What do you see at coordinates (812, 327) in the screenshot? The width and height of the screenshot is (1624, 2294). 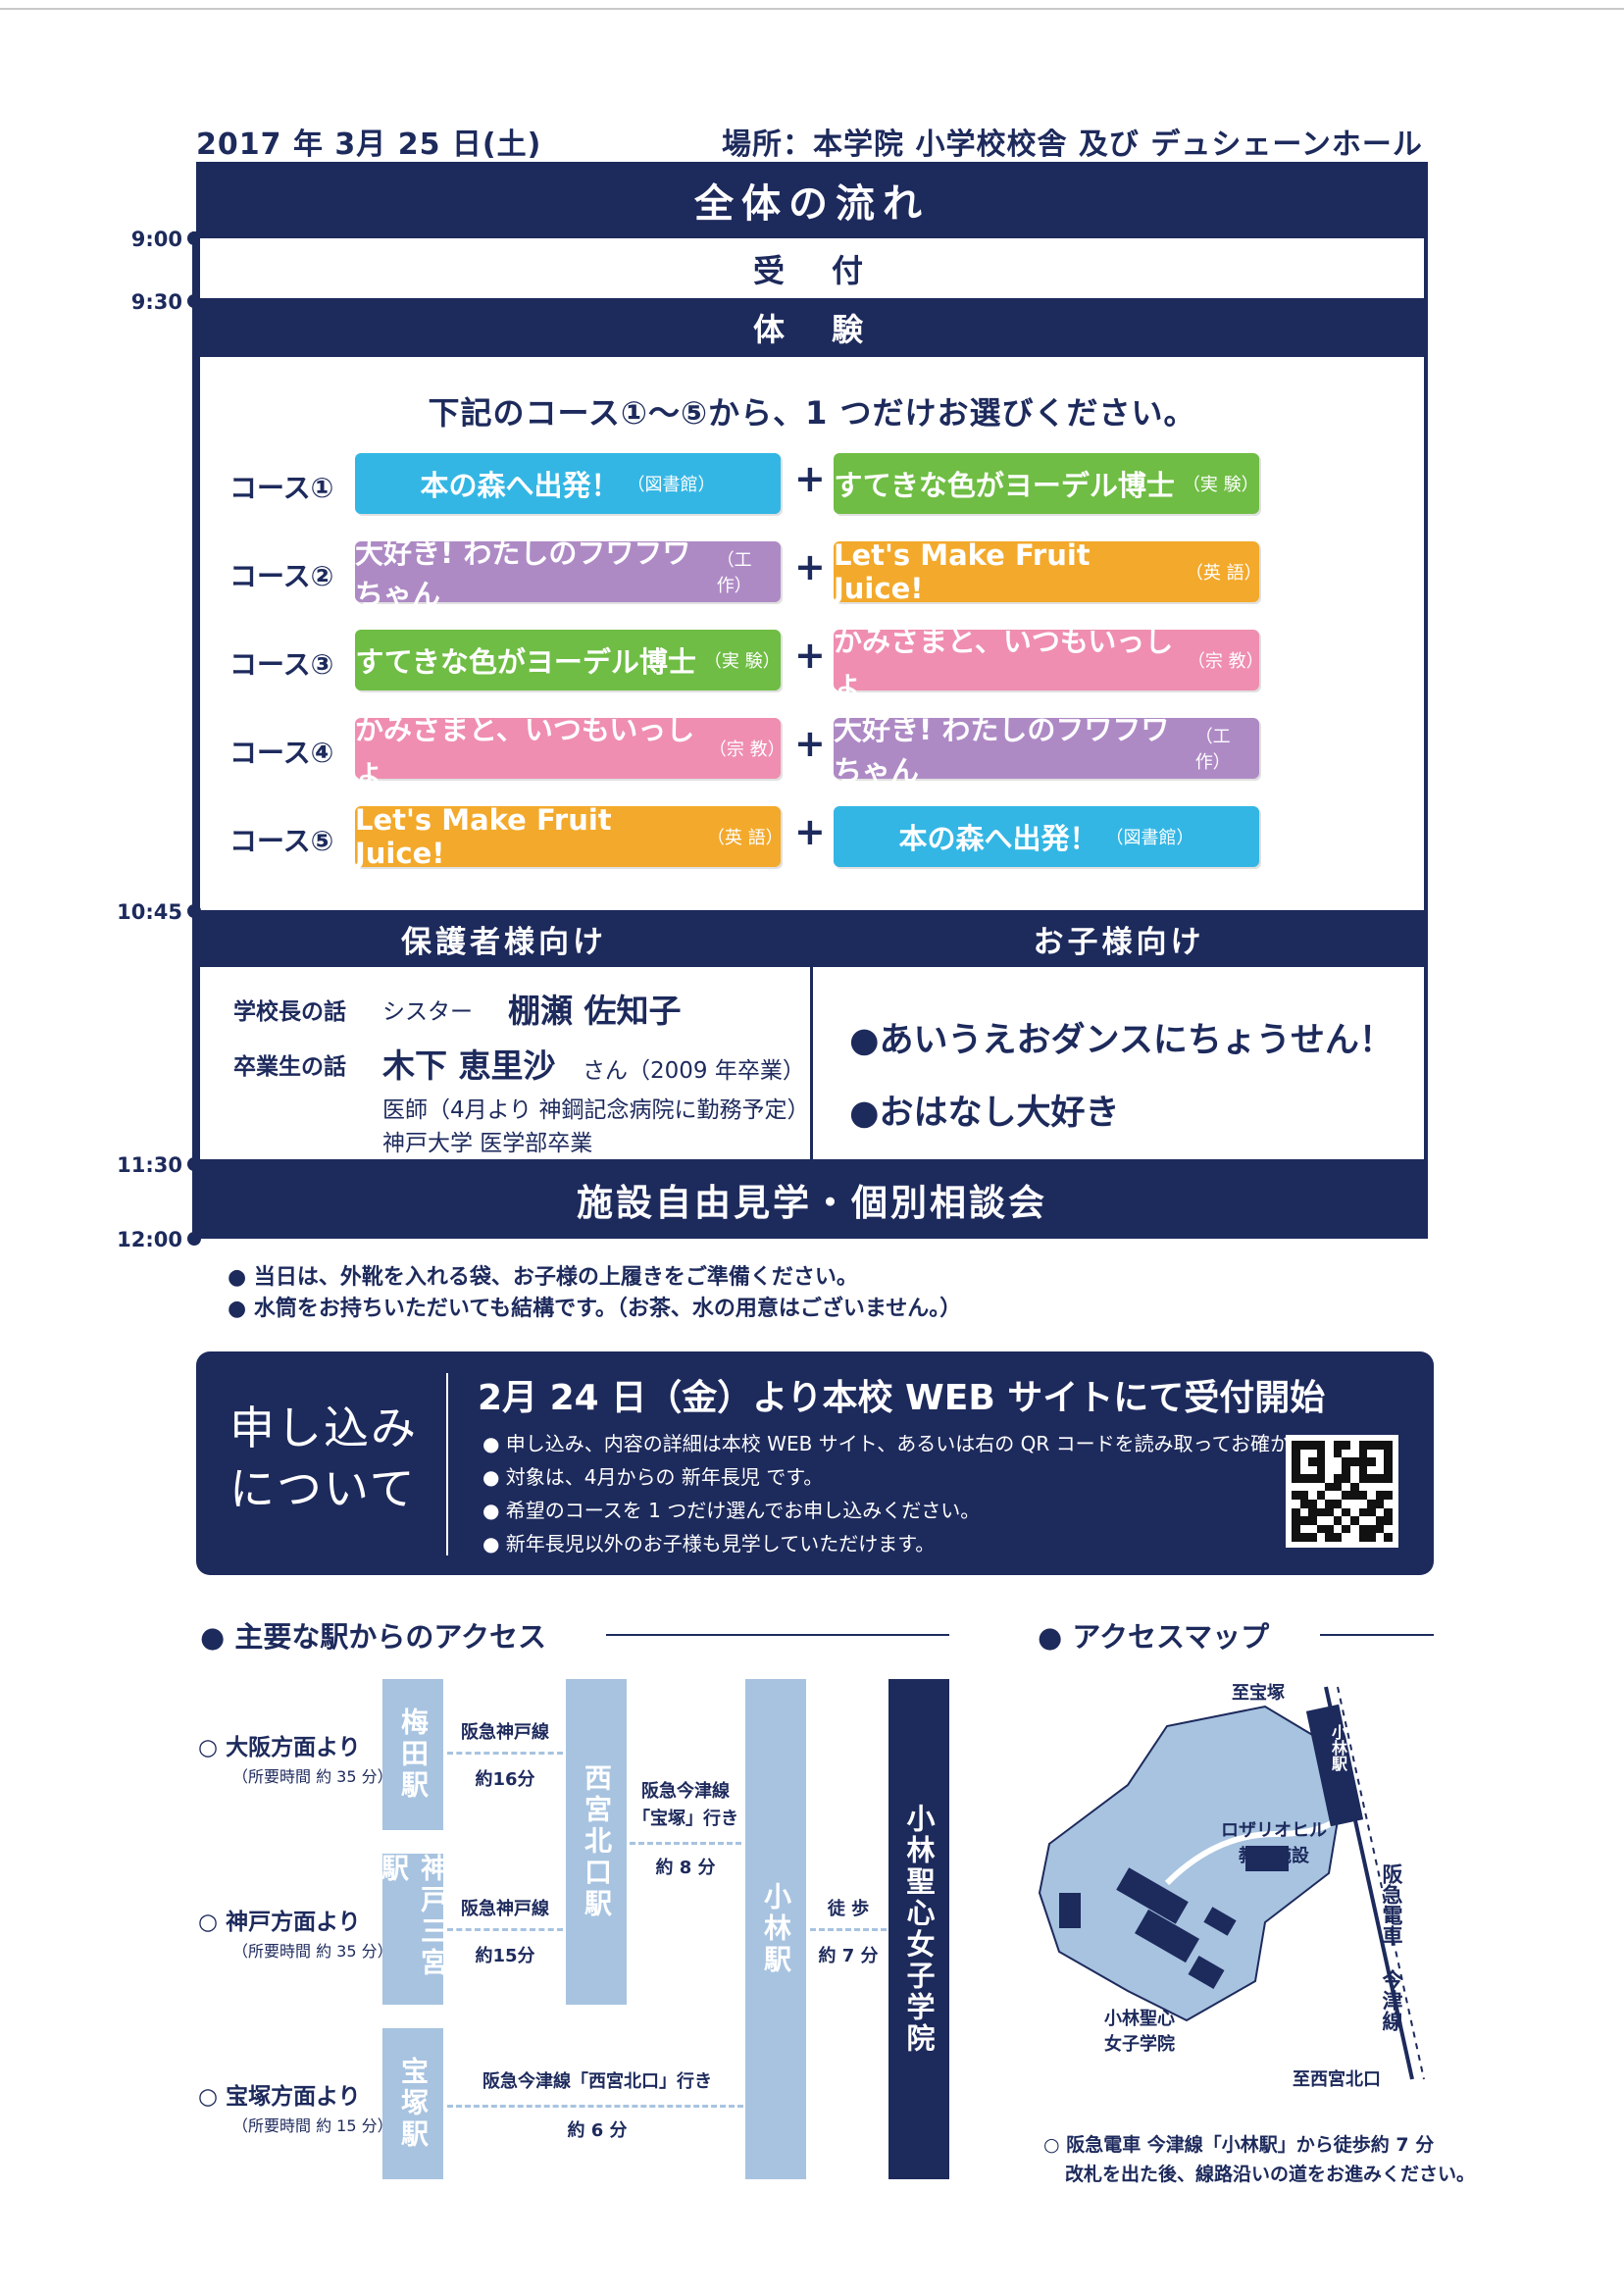 I see `experience-band: 体 験` at bounding box center [812, 327].